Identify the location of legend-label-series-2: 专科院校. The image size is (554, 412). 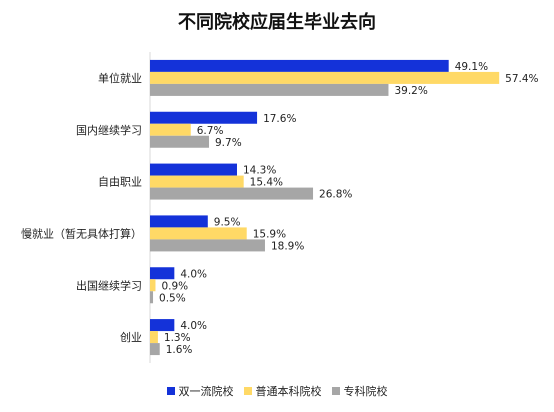
(365, 391).